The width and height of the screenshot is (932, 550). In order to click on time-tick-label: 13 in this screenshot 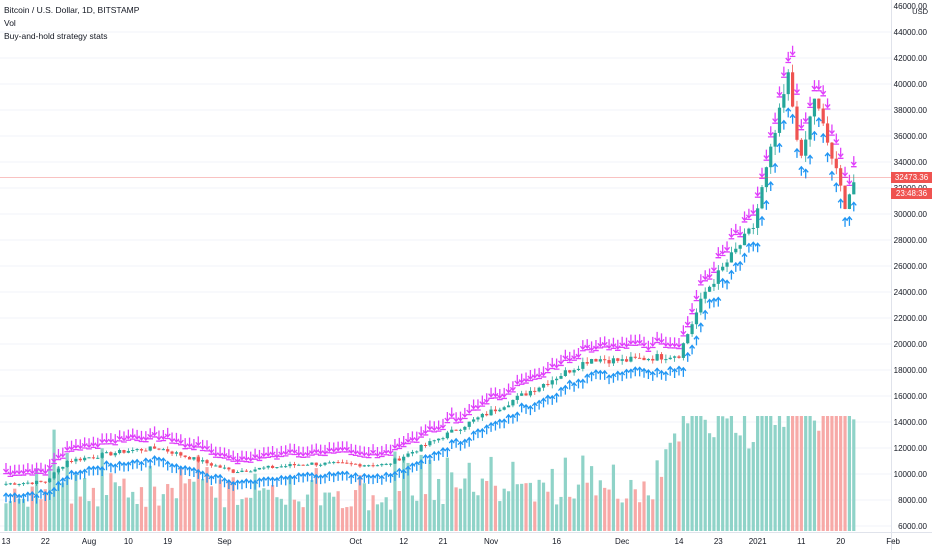, I will do `click(6, 541)`.